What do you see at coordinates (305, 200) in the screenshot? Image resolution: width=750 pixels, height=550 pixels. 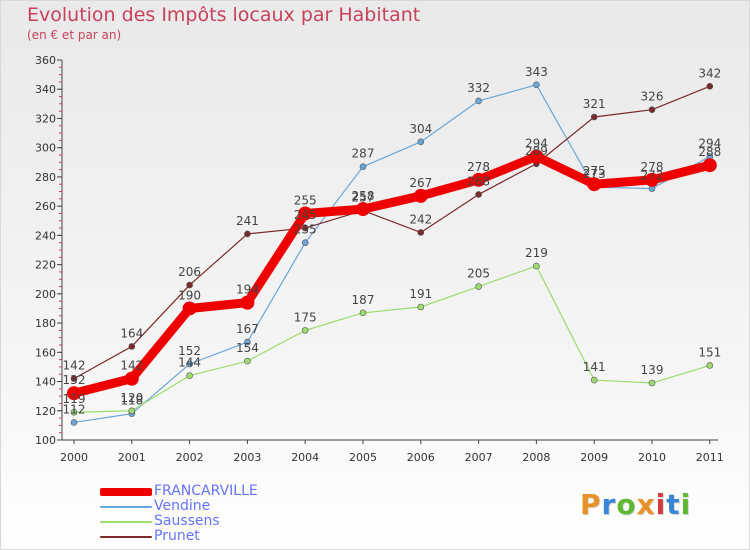 I see `data-label: 255` at bounding box center [305, 200].